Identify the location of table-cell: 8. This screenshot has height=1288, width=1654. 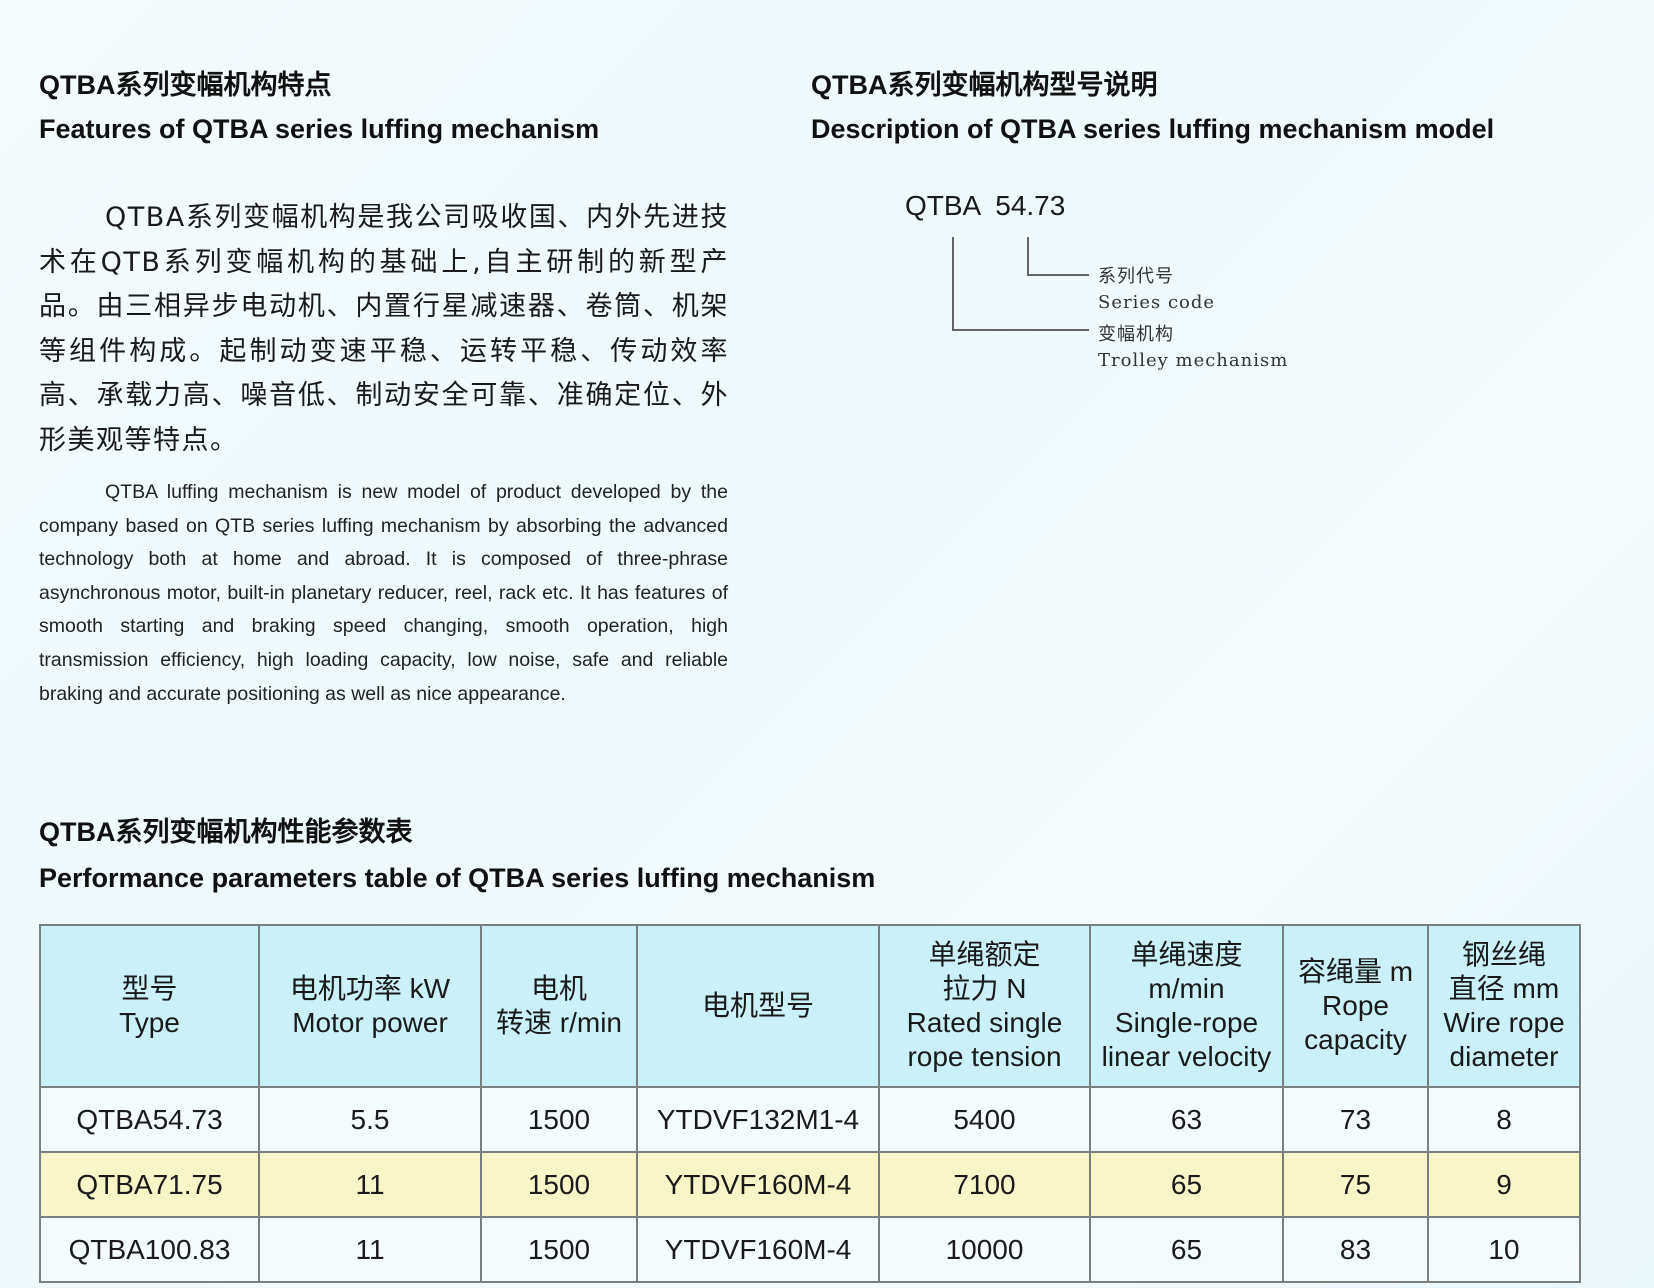
(1504, 1119).